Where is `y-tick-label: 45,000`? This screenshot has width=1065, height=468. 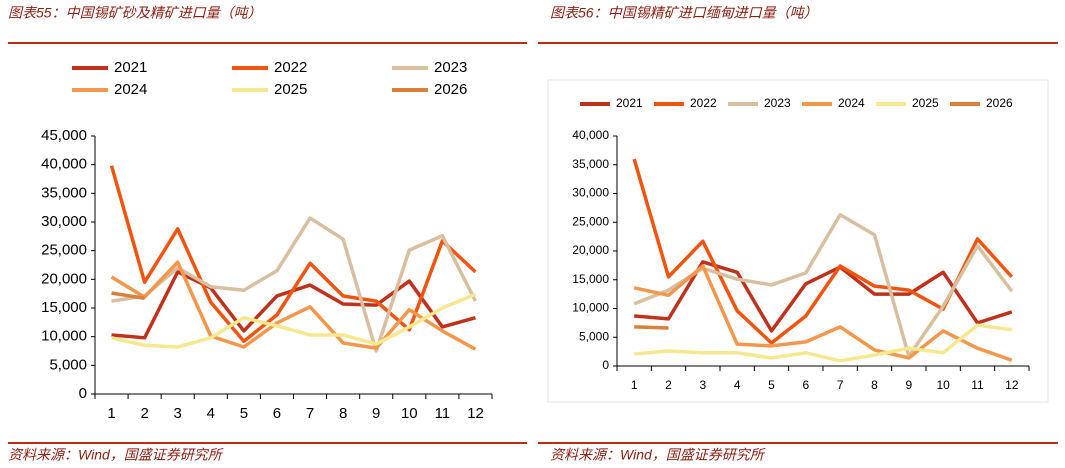 y-tick-label: 45,000 is located at coordinates (64, 135).